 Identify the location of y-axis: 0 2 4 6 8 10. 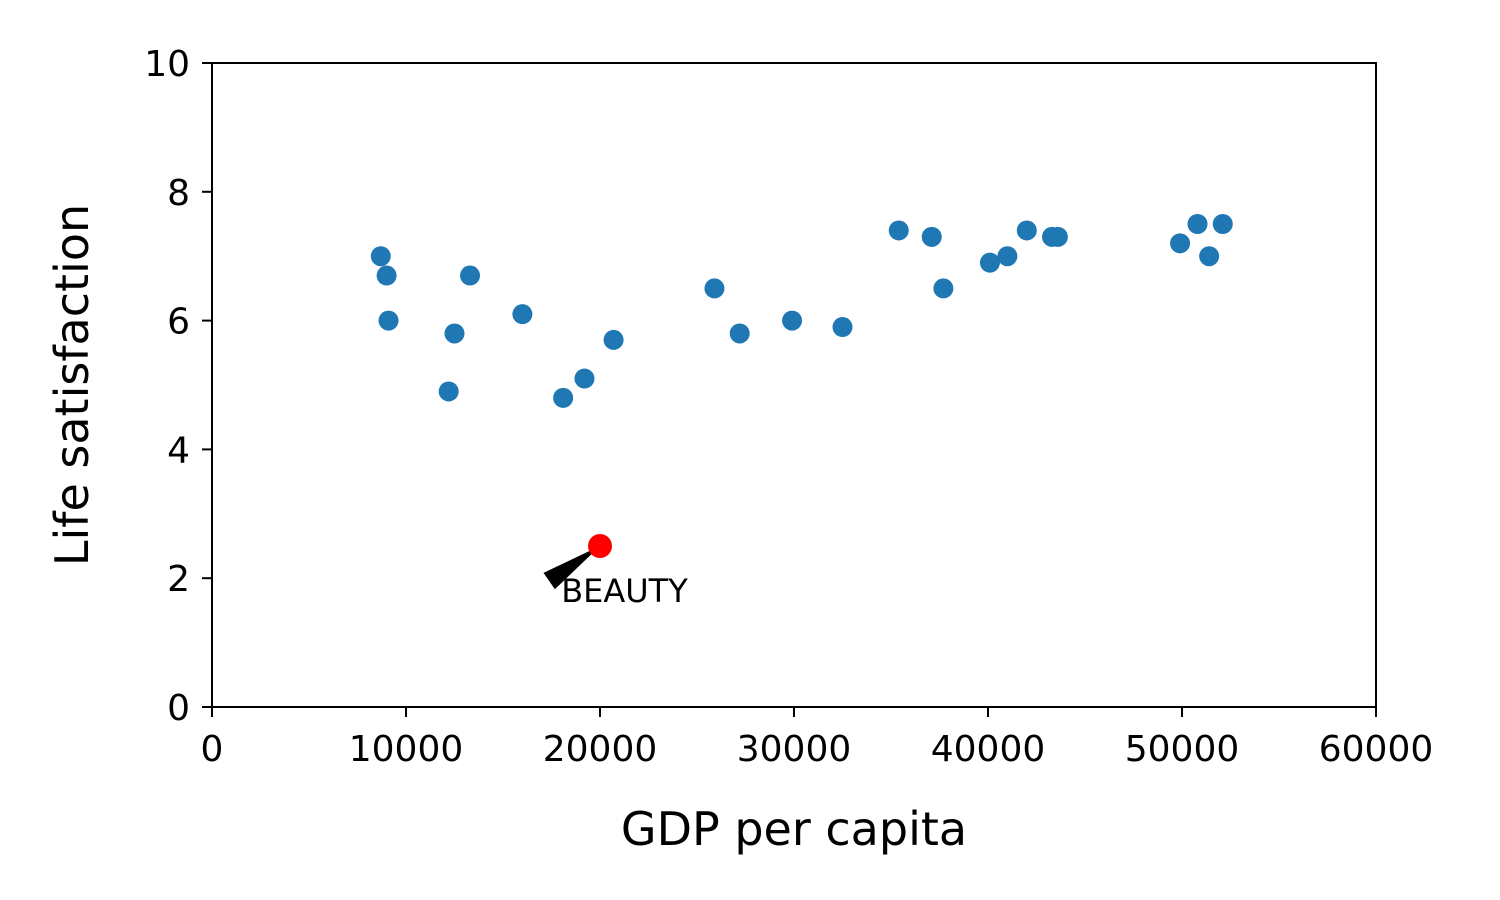
(178, 386).